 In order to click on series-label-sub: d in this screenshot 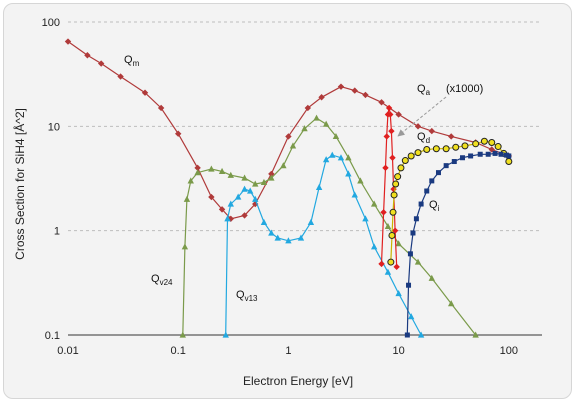, I will do `click(428, 140)`.